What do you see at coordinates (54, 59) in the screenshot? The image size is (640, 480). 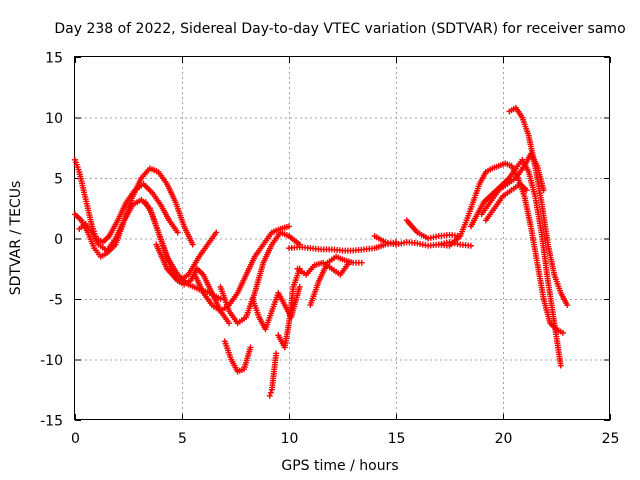 I see `y-tick-label: 15` at bounding box center [54, 59].